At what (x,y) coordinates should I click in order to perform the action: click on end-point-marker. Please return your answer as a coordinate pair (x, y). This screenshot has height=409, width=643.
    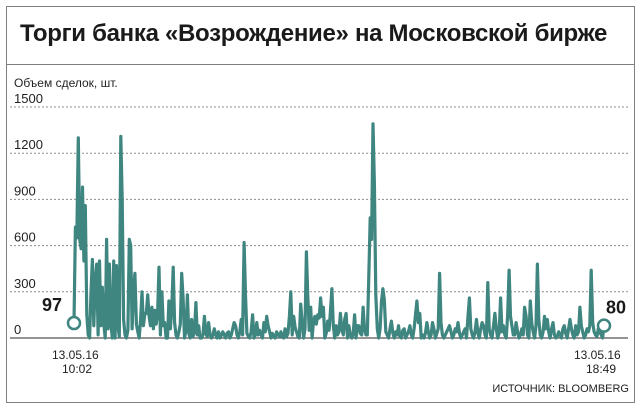
    Looking at the image, I should click on (604, 325).